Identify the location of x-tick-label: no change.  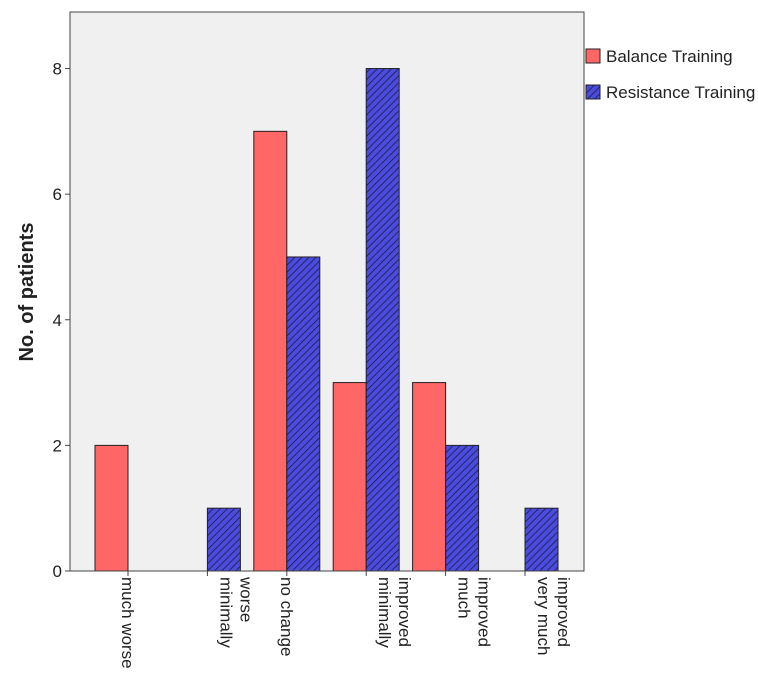
(286, 616).